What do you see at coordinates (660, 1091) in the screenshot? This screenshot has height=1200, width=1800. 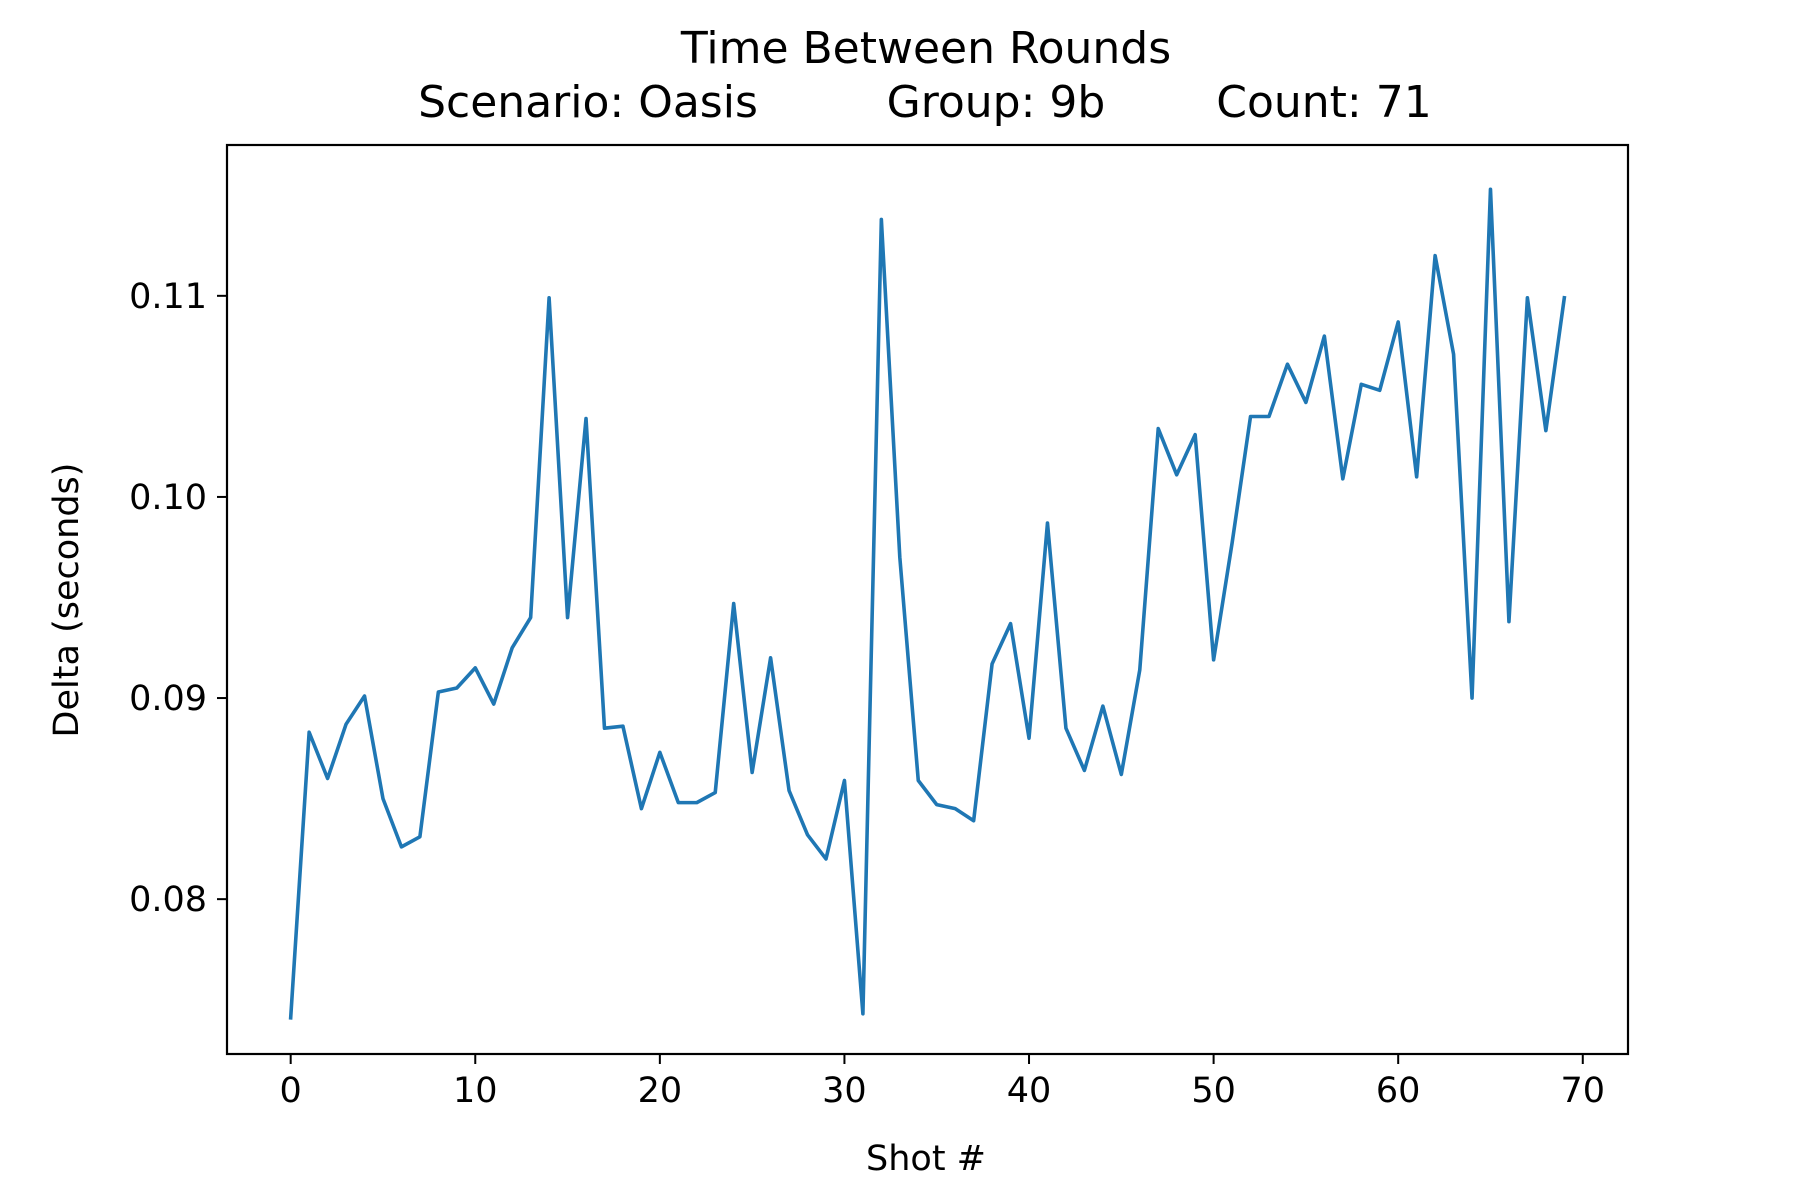 I see `x-tick-label: 20` at bounding box center [660, 1091].